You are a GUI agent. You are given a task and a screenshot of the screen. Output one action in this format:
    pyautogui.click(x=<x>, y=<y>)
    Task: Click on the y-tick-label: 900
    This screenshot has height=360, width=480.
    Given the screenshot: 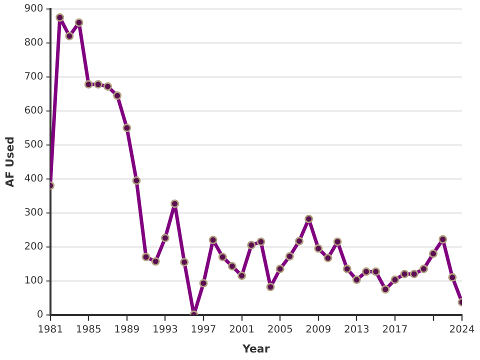 What is the action you would take?
    pyautogui.click(x=34, y=9)
    